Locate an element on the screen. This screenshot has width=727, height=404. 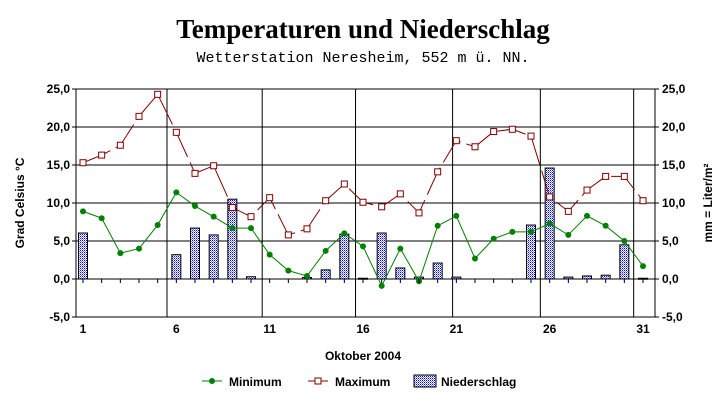
legend-niederschlag-marker is located at coordinates (425, 381).